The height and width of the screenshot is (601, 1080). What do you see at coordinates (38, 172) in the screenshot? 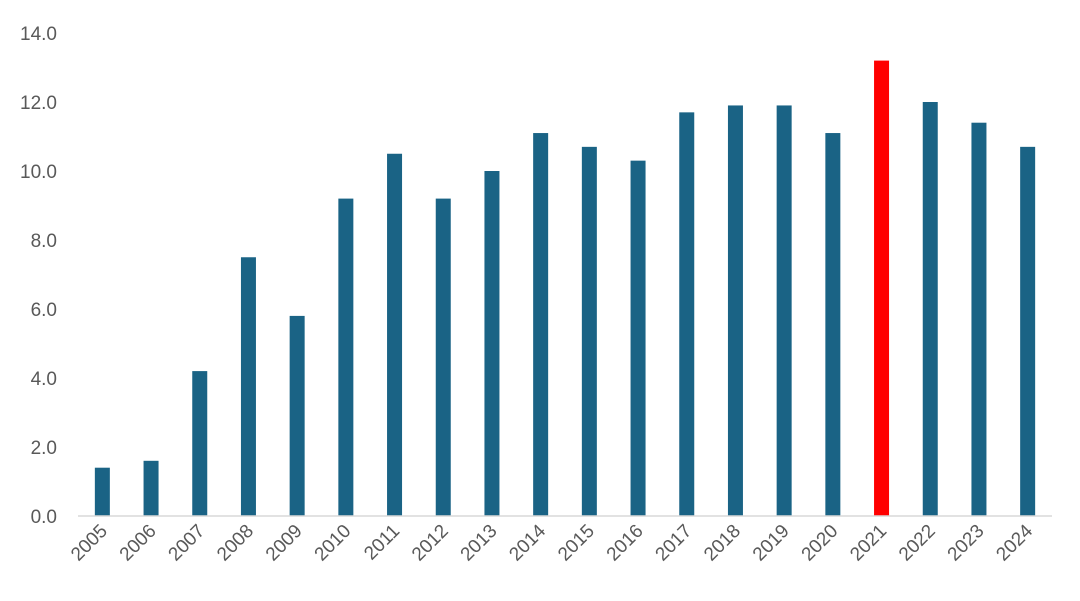
I see `y-tick-label: 10.0` at bounding box center [38, 172].